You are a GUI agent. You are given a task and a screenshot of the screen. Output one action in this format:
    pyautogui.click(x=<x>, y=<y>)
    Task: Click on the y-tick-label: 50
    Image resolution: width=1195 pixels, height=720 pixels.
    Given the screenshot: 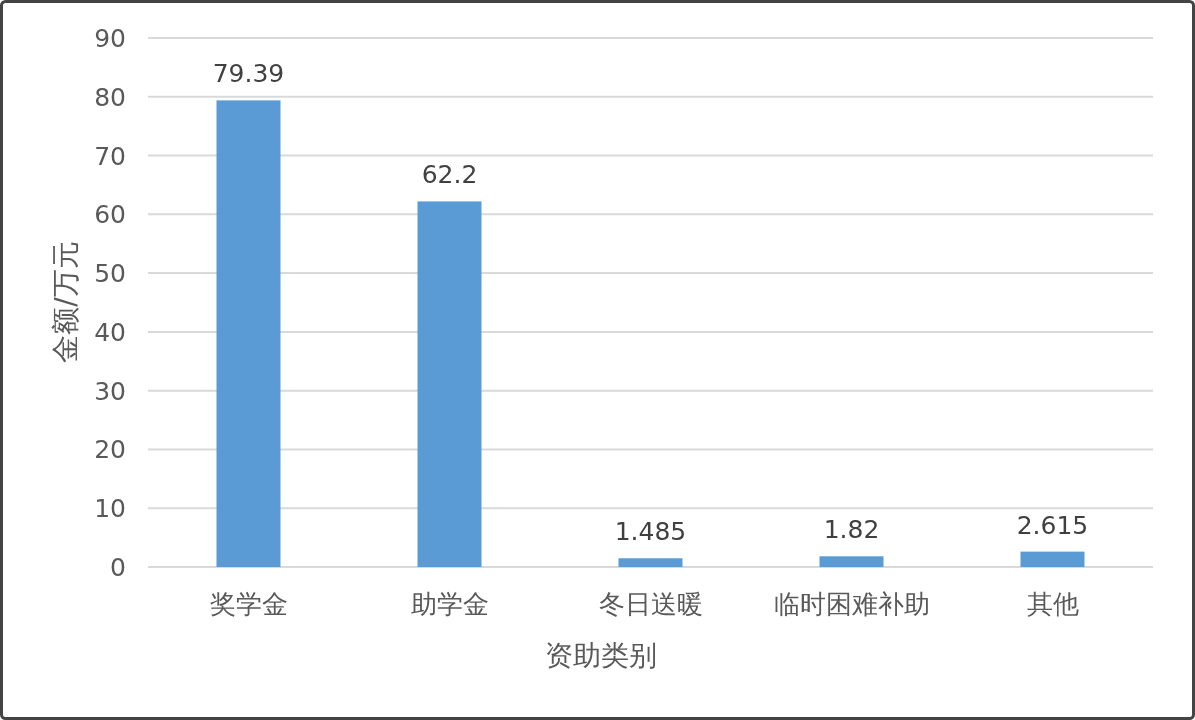 What is the action you would take?
    pyautogui.click(x=110, y=274)
    